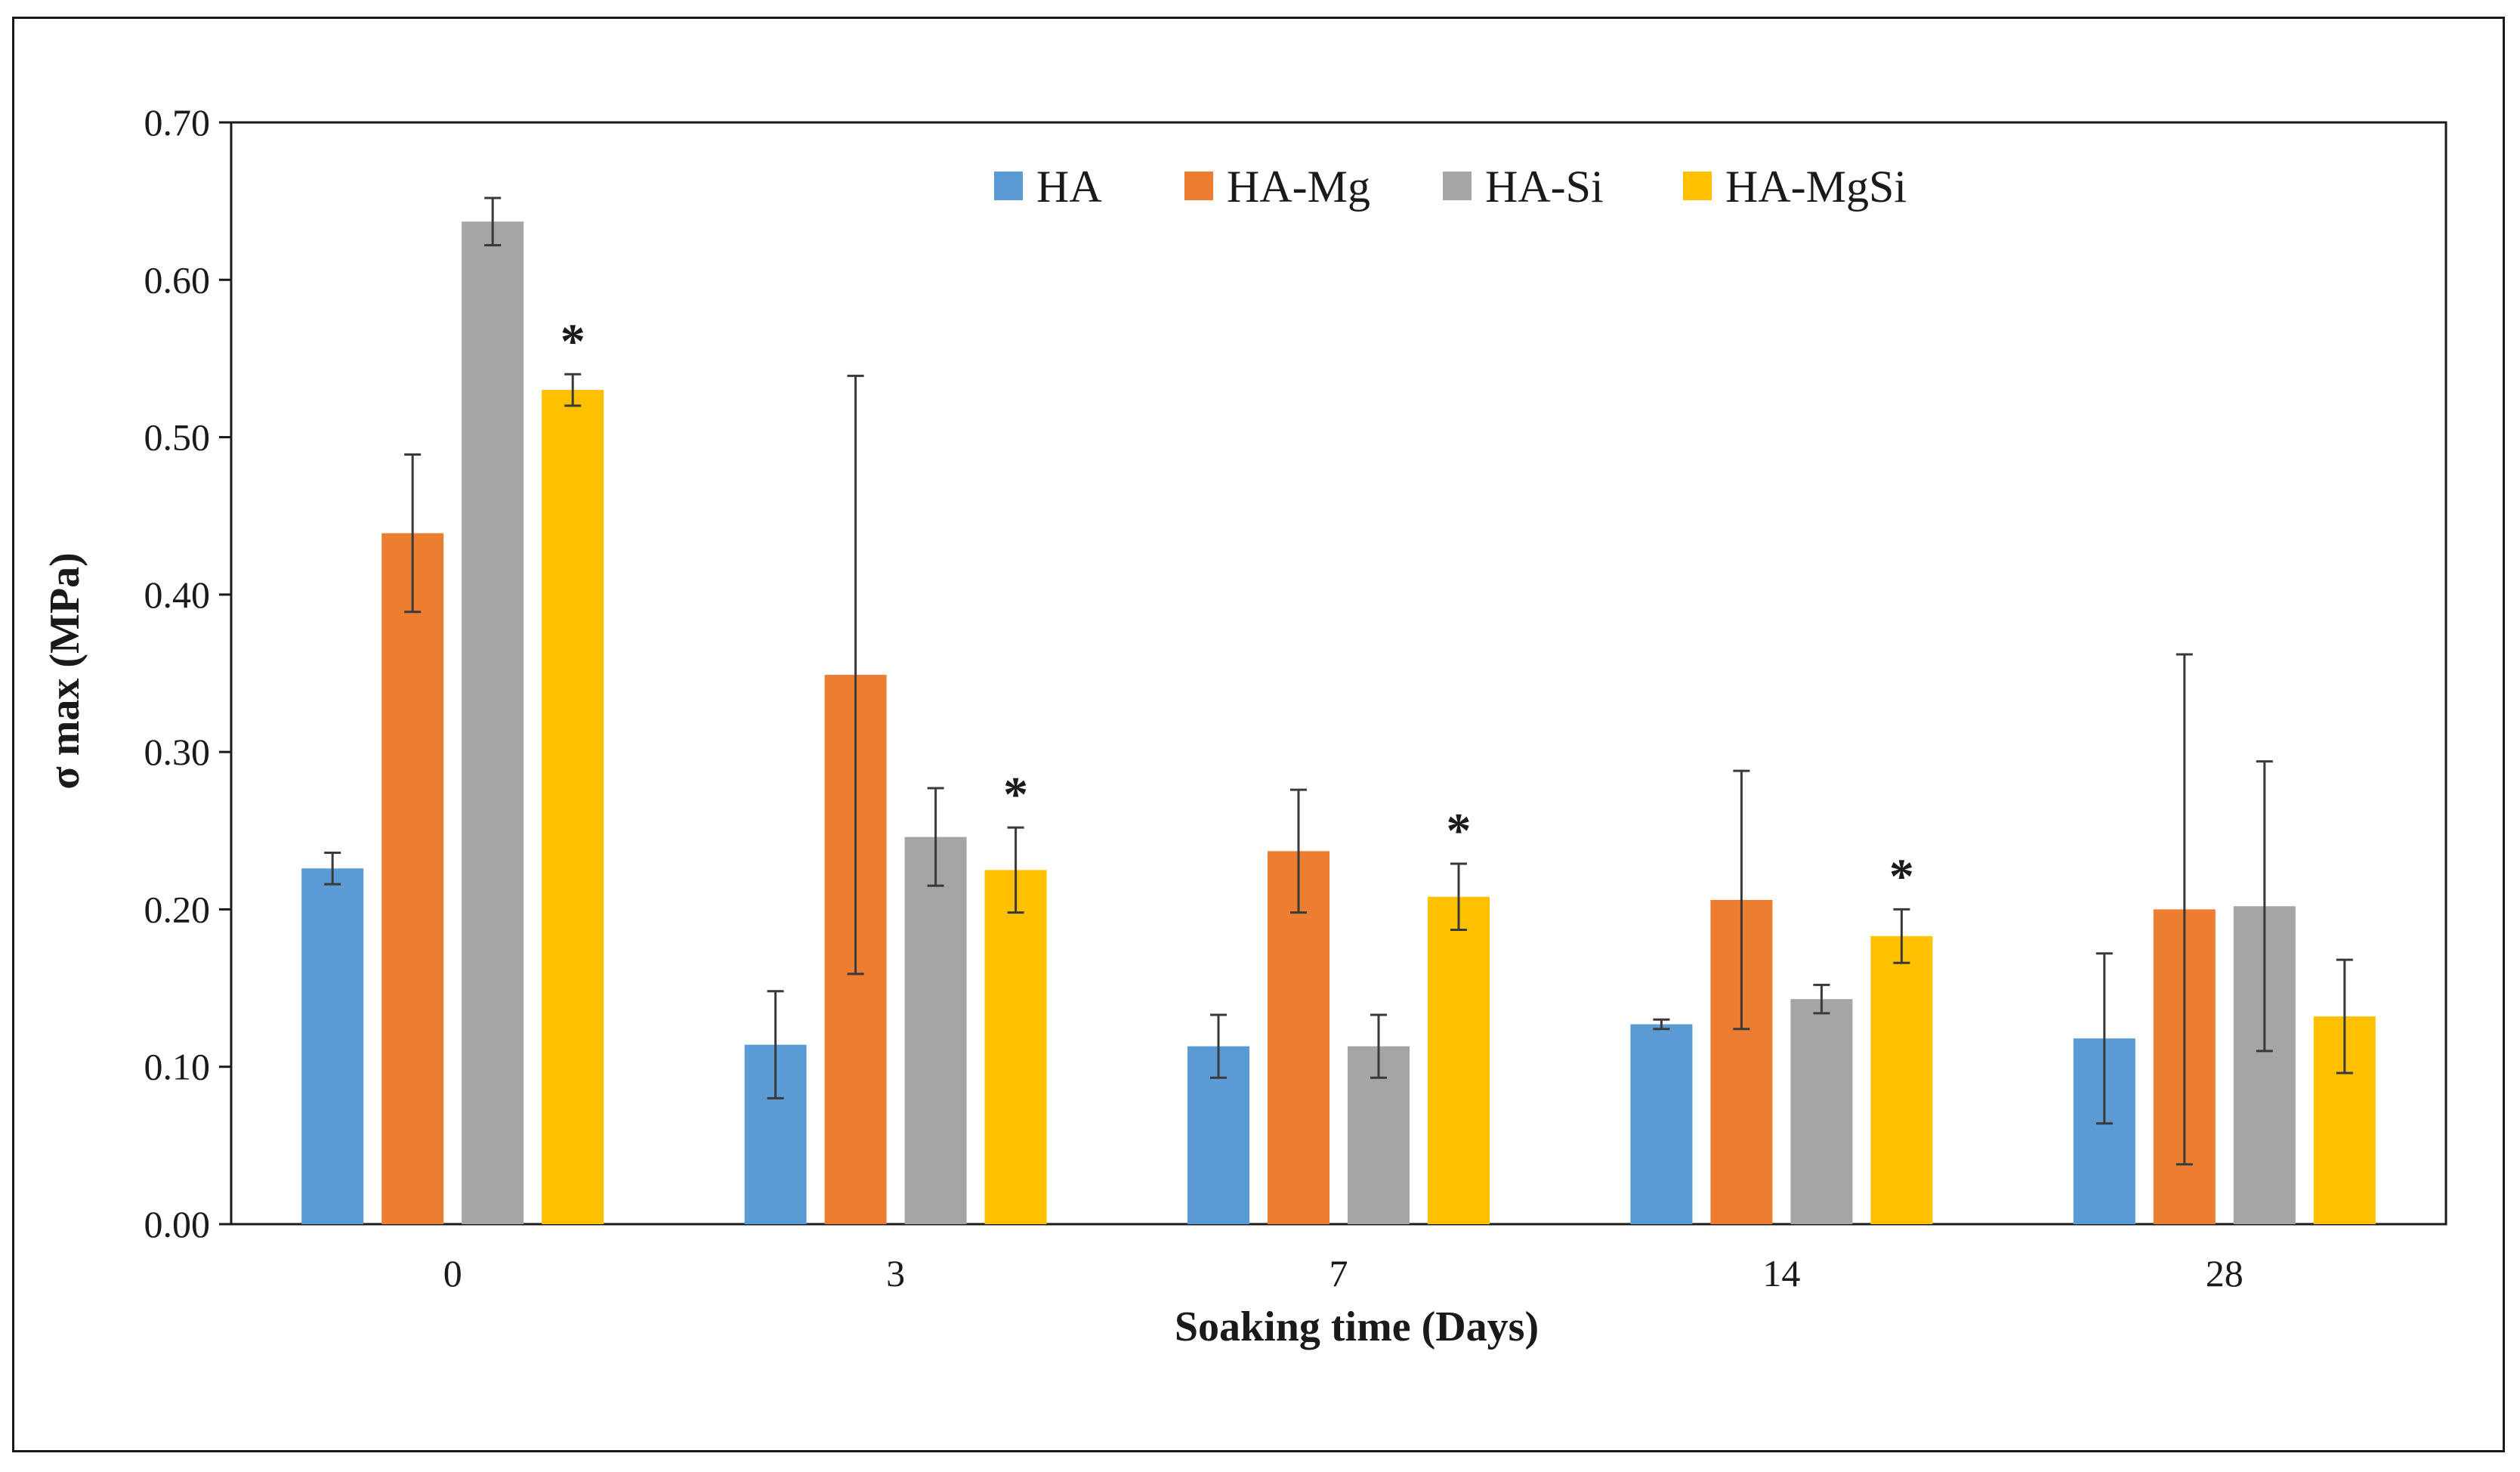 This screenshot has width=2520, height=1472. I want to click on legend: HA HA-Mg HA-Si HA-MgSi, so click(1450, 187).